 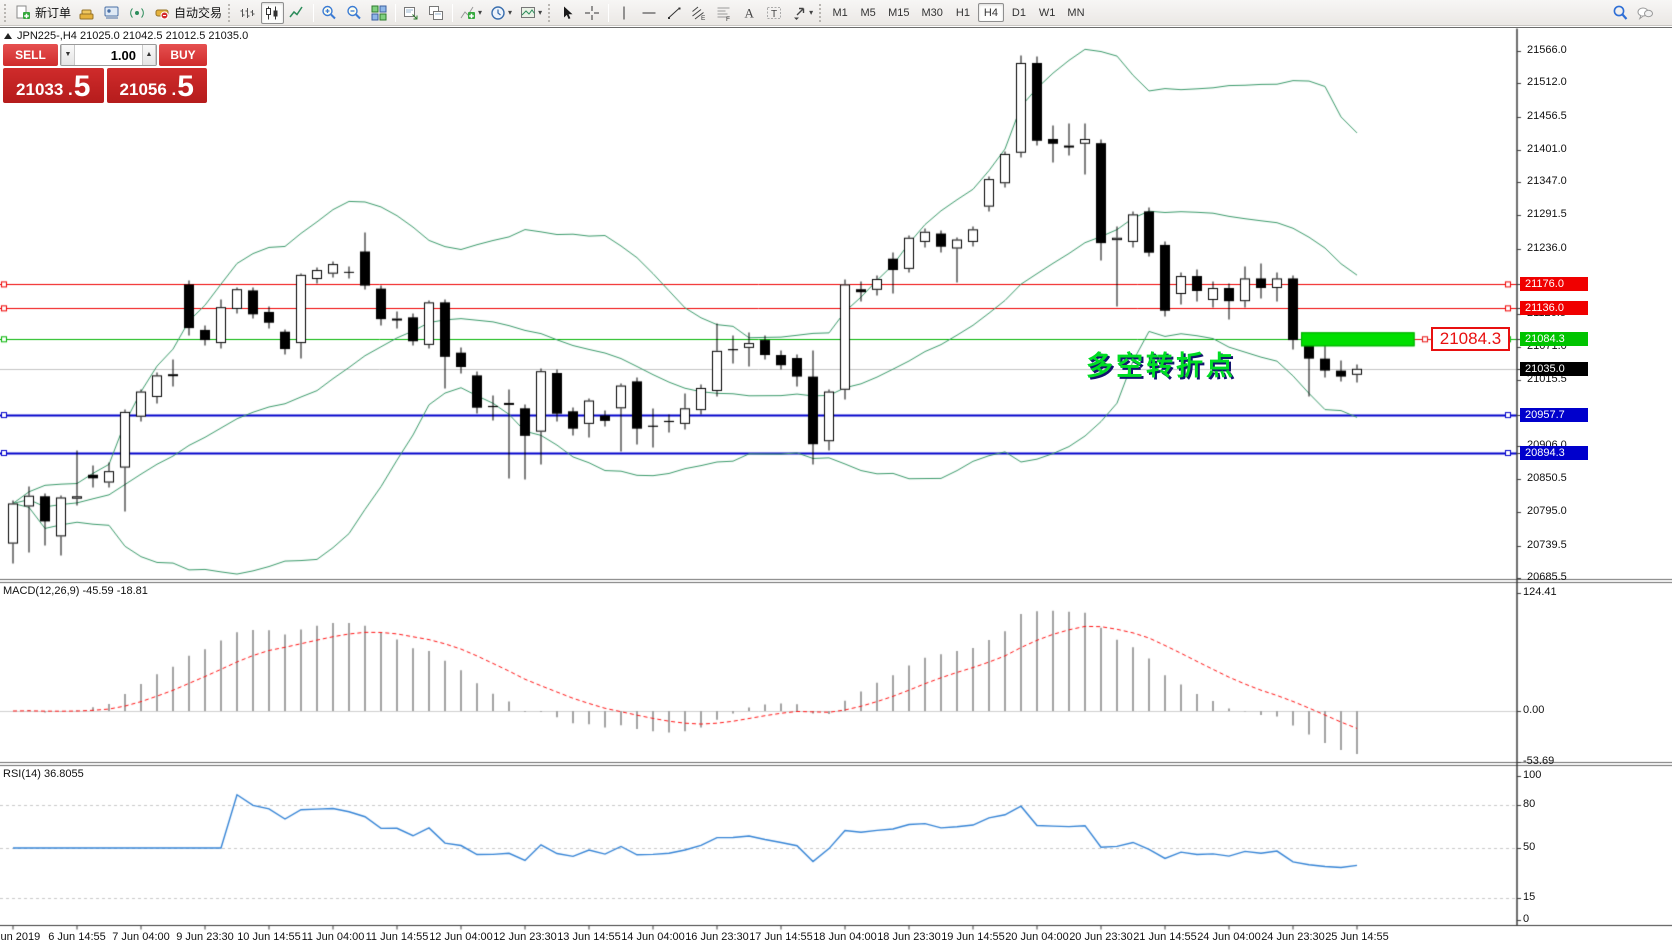 I want to click on timeframe-button-M30: M30, so click(x=932, y=12).